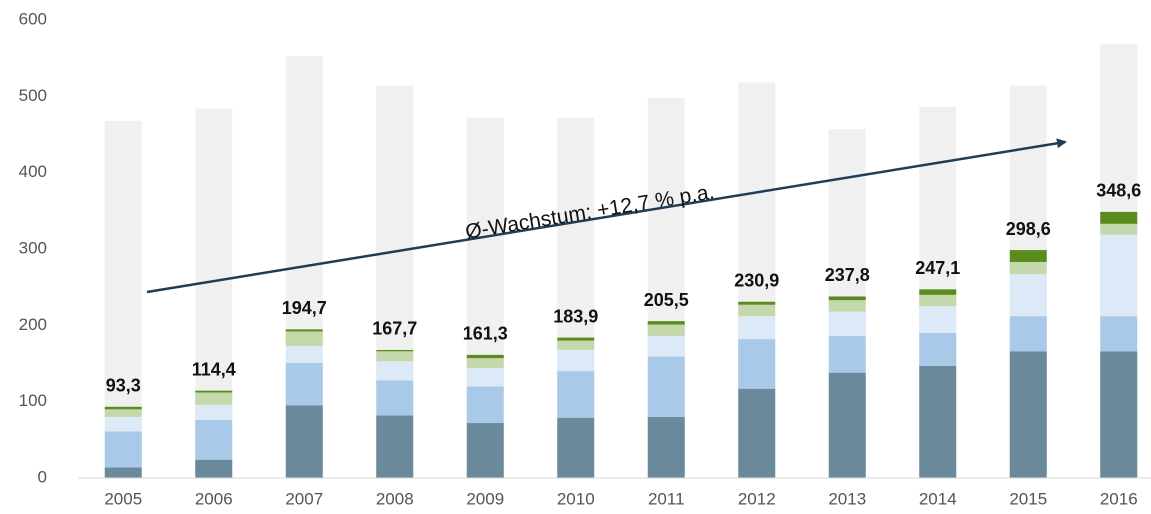 The height and width of the screenshot is (514, 1151). I want to click on x-tick-label: 2007, so click(304, 498).